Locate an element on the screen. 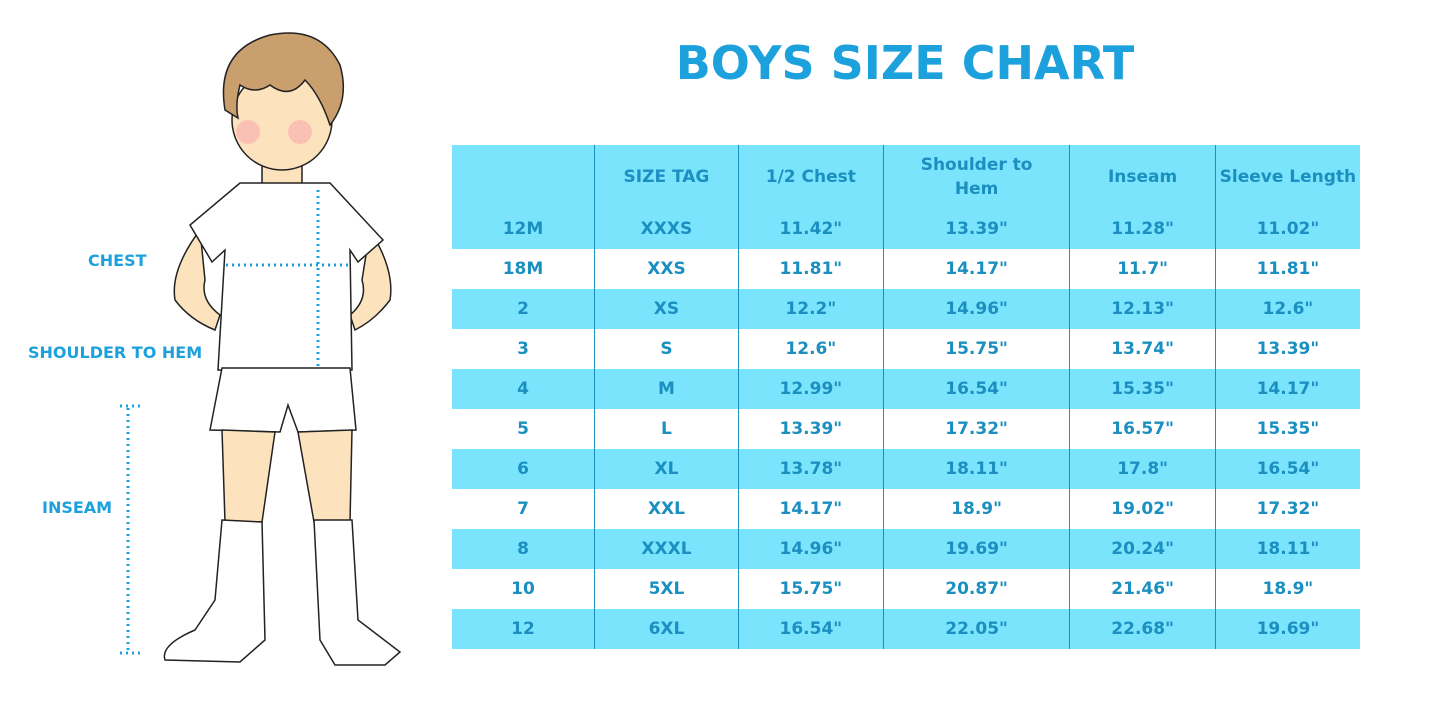 The width and height of the screenshot is (1445, 723). column-header: Inseam is located at coordinates (1142, 177).